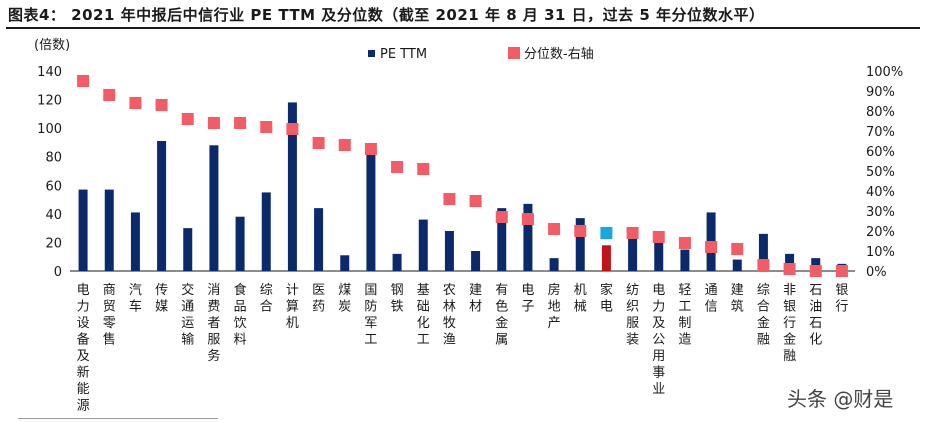 The image size is (928, 422). I want to click on y2-tick-label: 0%, so click(876, 272).